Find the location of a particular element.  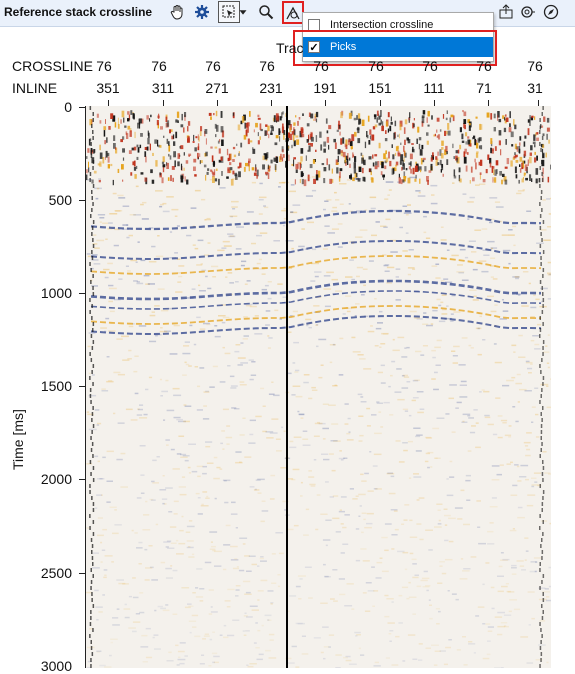

menu-item-intersection-crossline: Intersection crossline is located at coordinates (398, 25).